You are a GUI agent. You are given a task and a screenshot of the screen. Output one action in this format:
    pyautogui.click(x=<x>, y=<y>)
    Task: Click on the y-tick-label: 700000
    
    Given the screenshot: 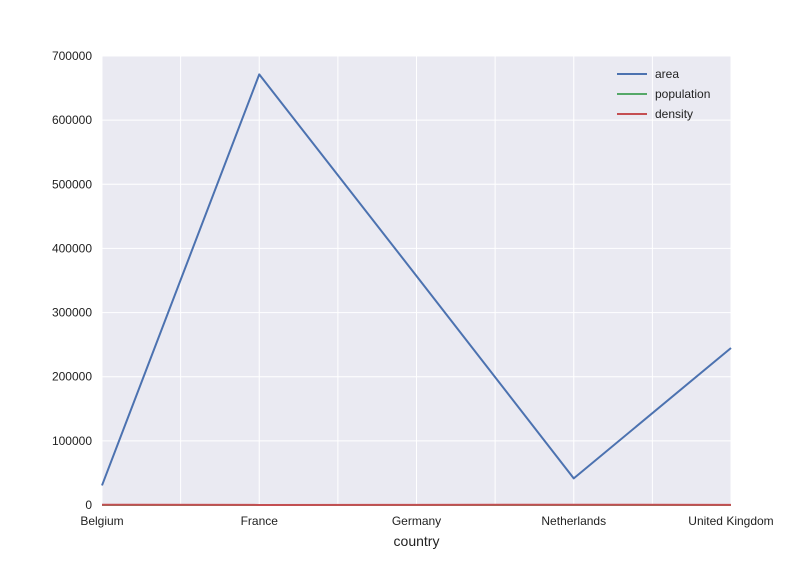 What is the action you would take?
    pyautogui.click(x=72, y=56)
    